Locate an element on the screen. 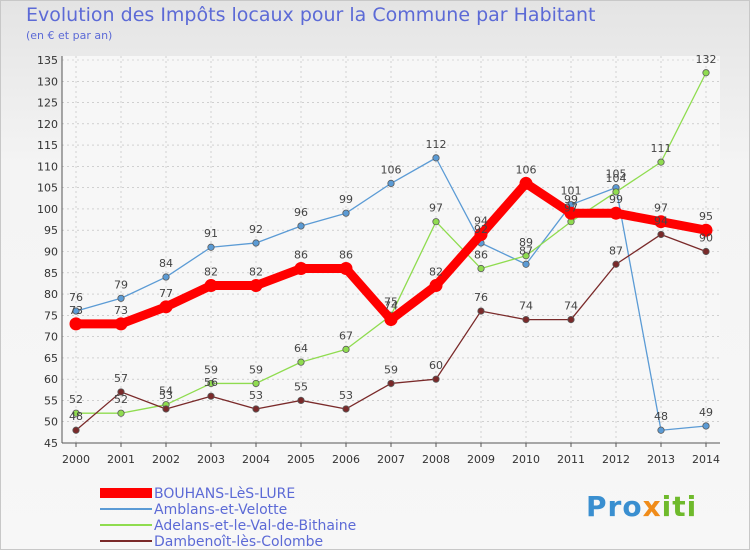 This screenshot has height=550, width=750. y-tick-label: 130 is located at coordinates (47, 81).